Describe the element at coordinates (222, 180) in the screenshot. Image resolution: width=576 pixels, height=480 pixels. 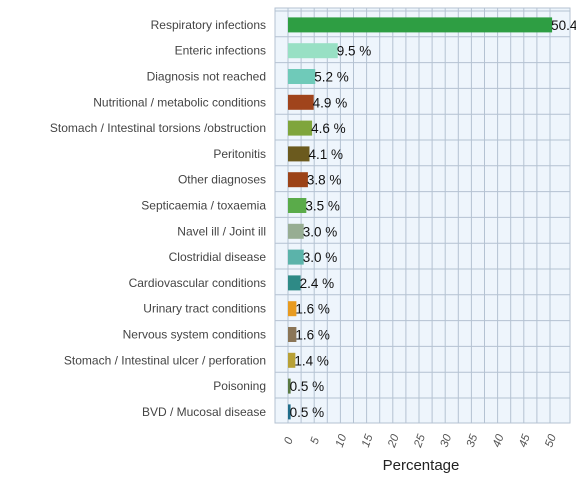
I see `category-label: Other diagnoses` at that location.